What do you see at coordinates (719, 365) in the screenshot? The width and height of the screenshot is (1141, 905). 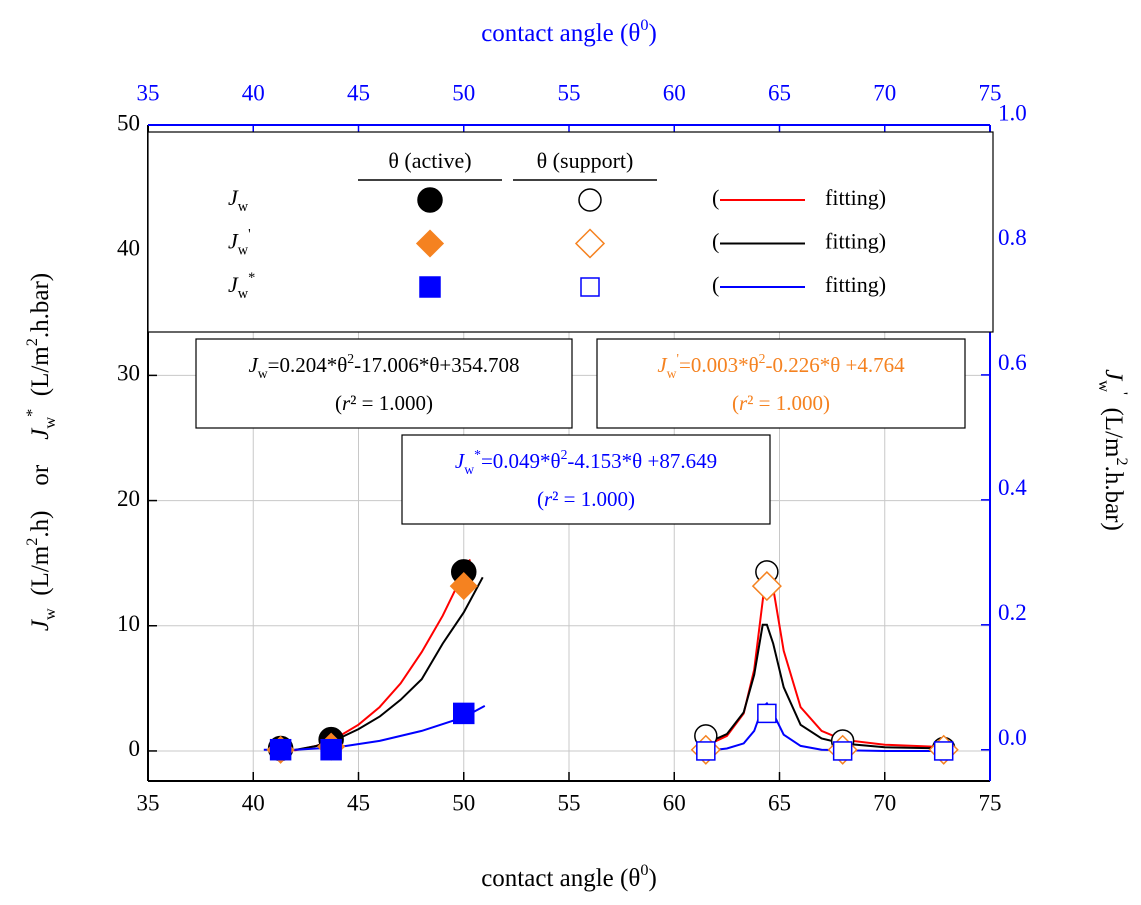 I see `text-part: =0.003*θ` at bounding box center [719, 365].